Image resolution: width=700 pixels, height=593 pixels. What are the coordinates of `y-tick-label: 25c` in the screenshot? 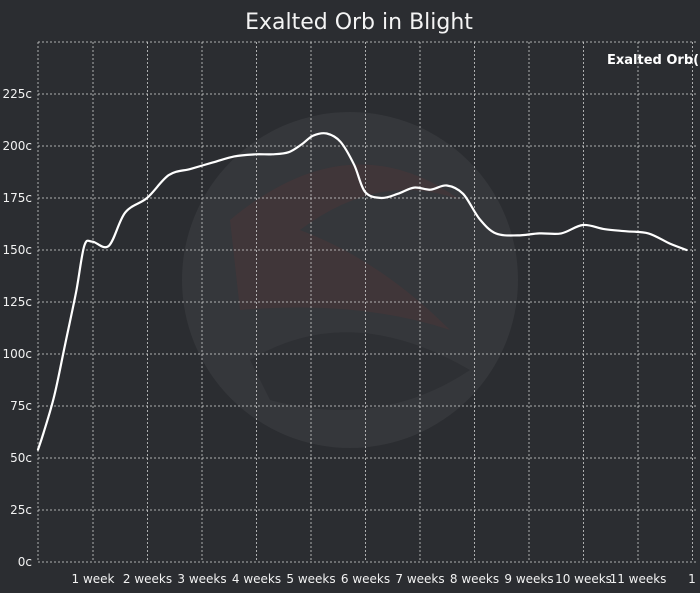 It's located at (21, 510).